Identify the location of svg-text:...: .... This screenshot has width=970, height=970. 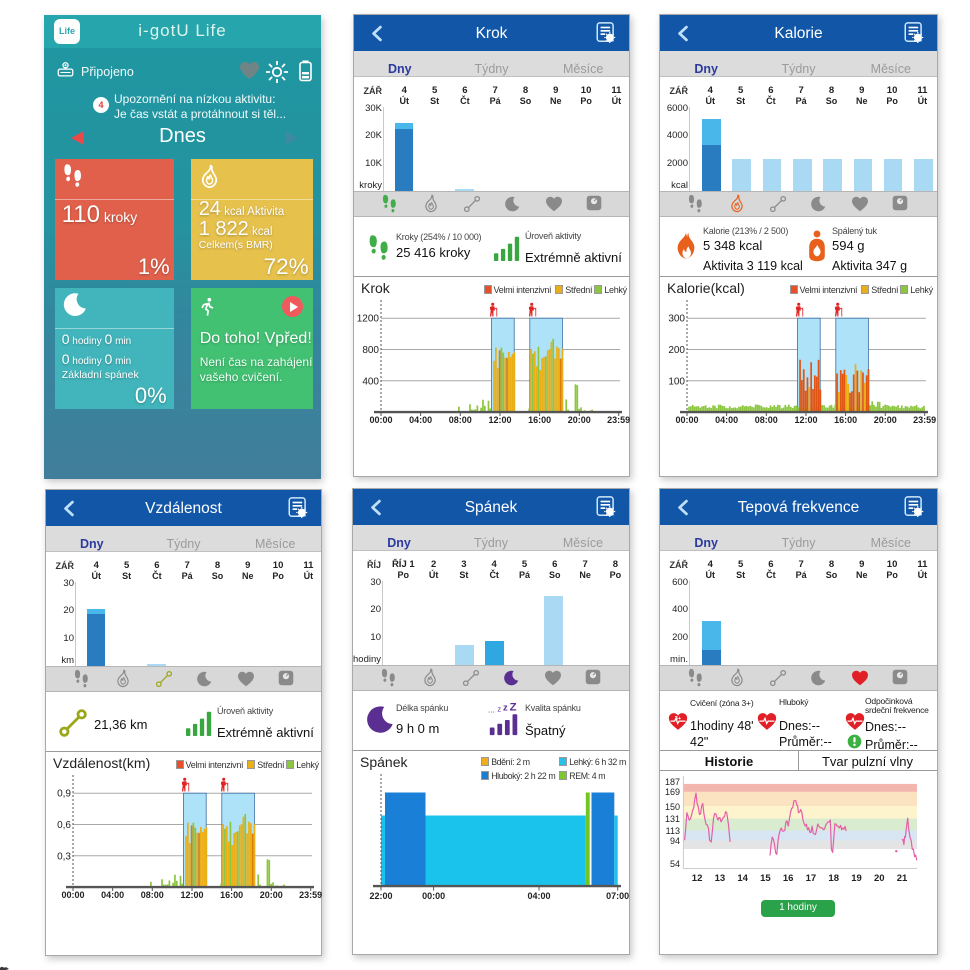
(491, 709).